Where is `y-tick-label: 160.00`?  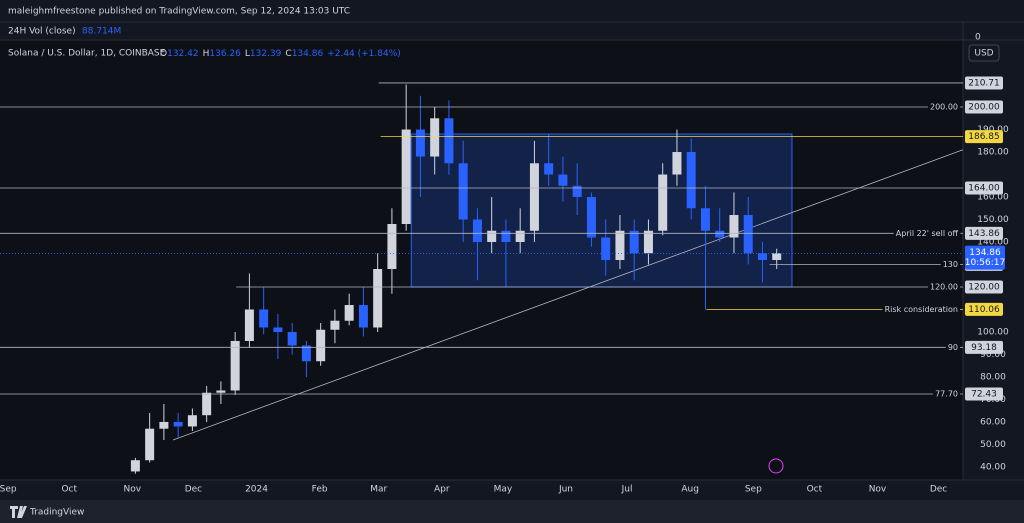
y-tick-label: 160.00 is located at coordinates (993, 198).